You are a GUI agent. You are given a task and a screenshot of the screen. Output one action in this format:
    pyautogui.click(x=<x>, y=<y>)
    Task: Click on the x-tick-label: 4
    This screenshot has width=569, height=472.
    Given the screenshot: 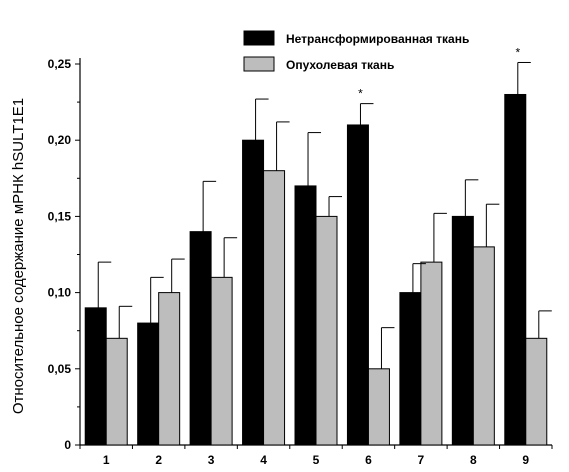 What is the action you would take?
    pyautogui.click(x=263, y=460)
    